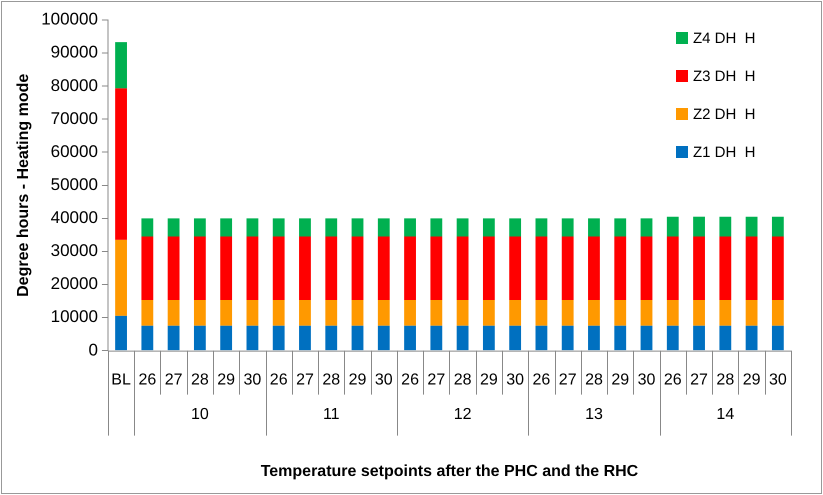 This screenshot has height=495, width=823. Describe the element at coordinates (725, 415) in the screenshot. I see `text: 14` at that location.